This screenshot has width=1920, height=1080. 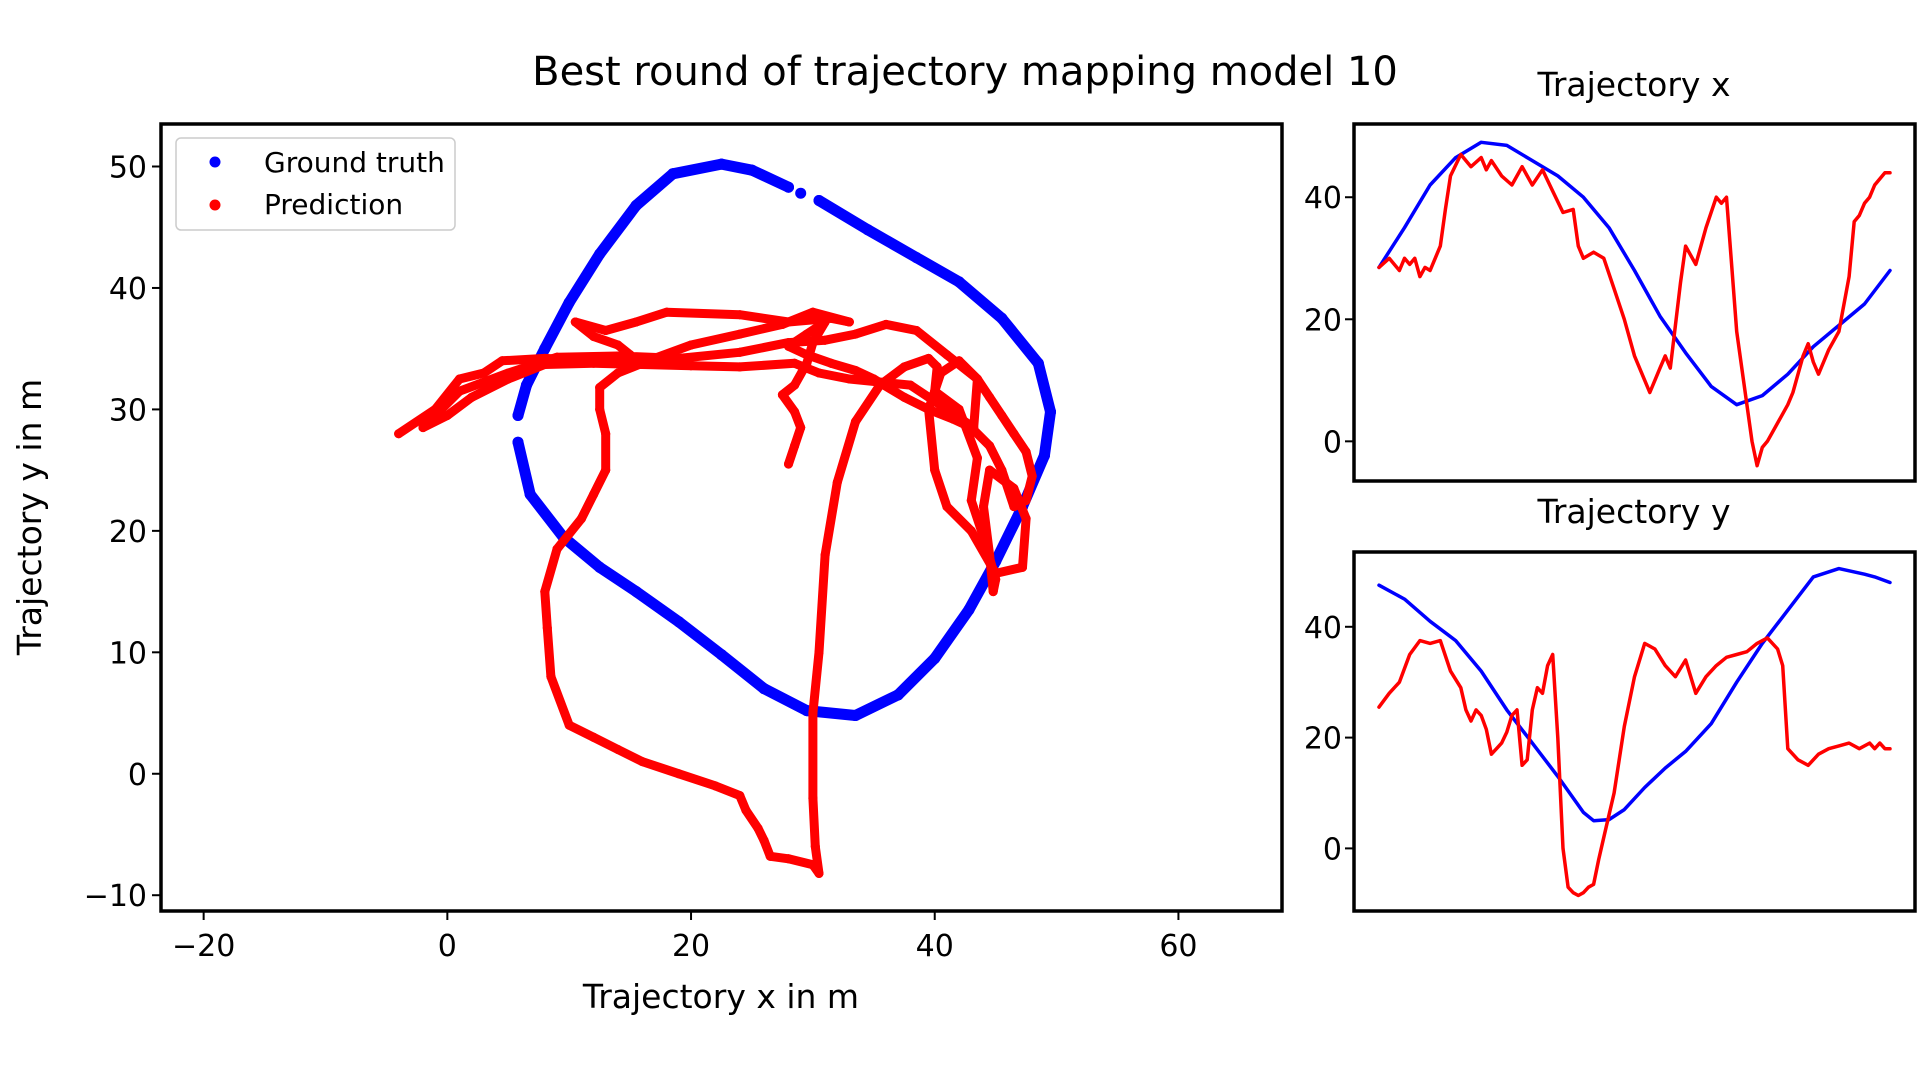 What do you see at coordinates (1634, 304) in the screenshot?
I see `trajectory-x-marks` at bounding box center [1634, 304].